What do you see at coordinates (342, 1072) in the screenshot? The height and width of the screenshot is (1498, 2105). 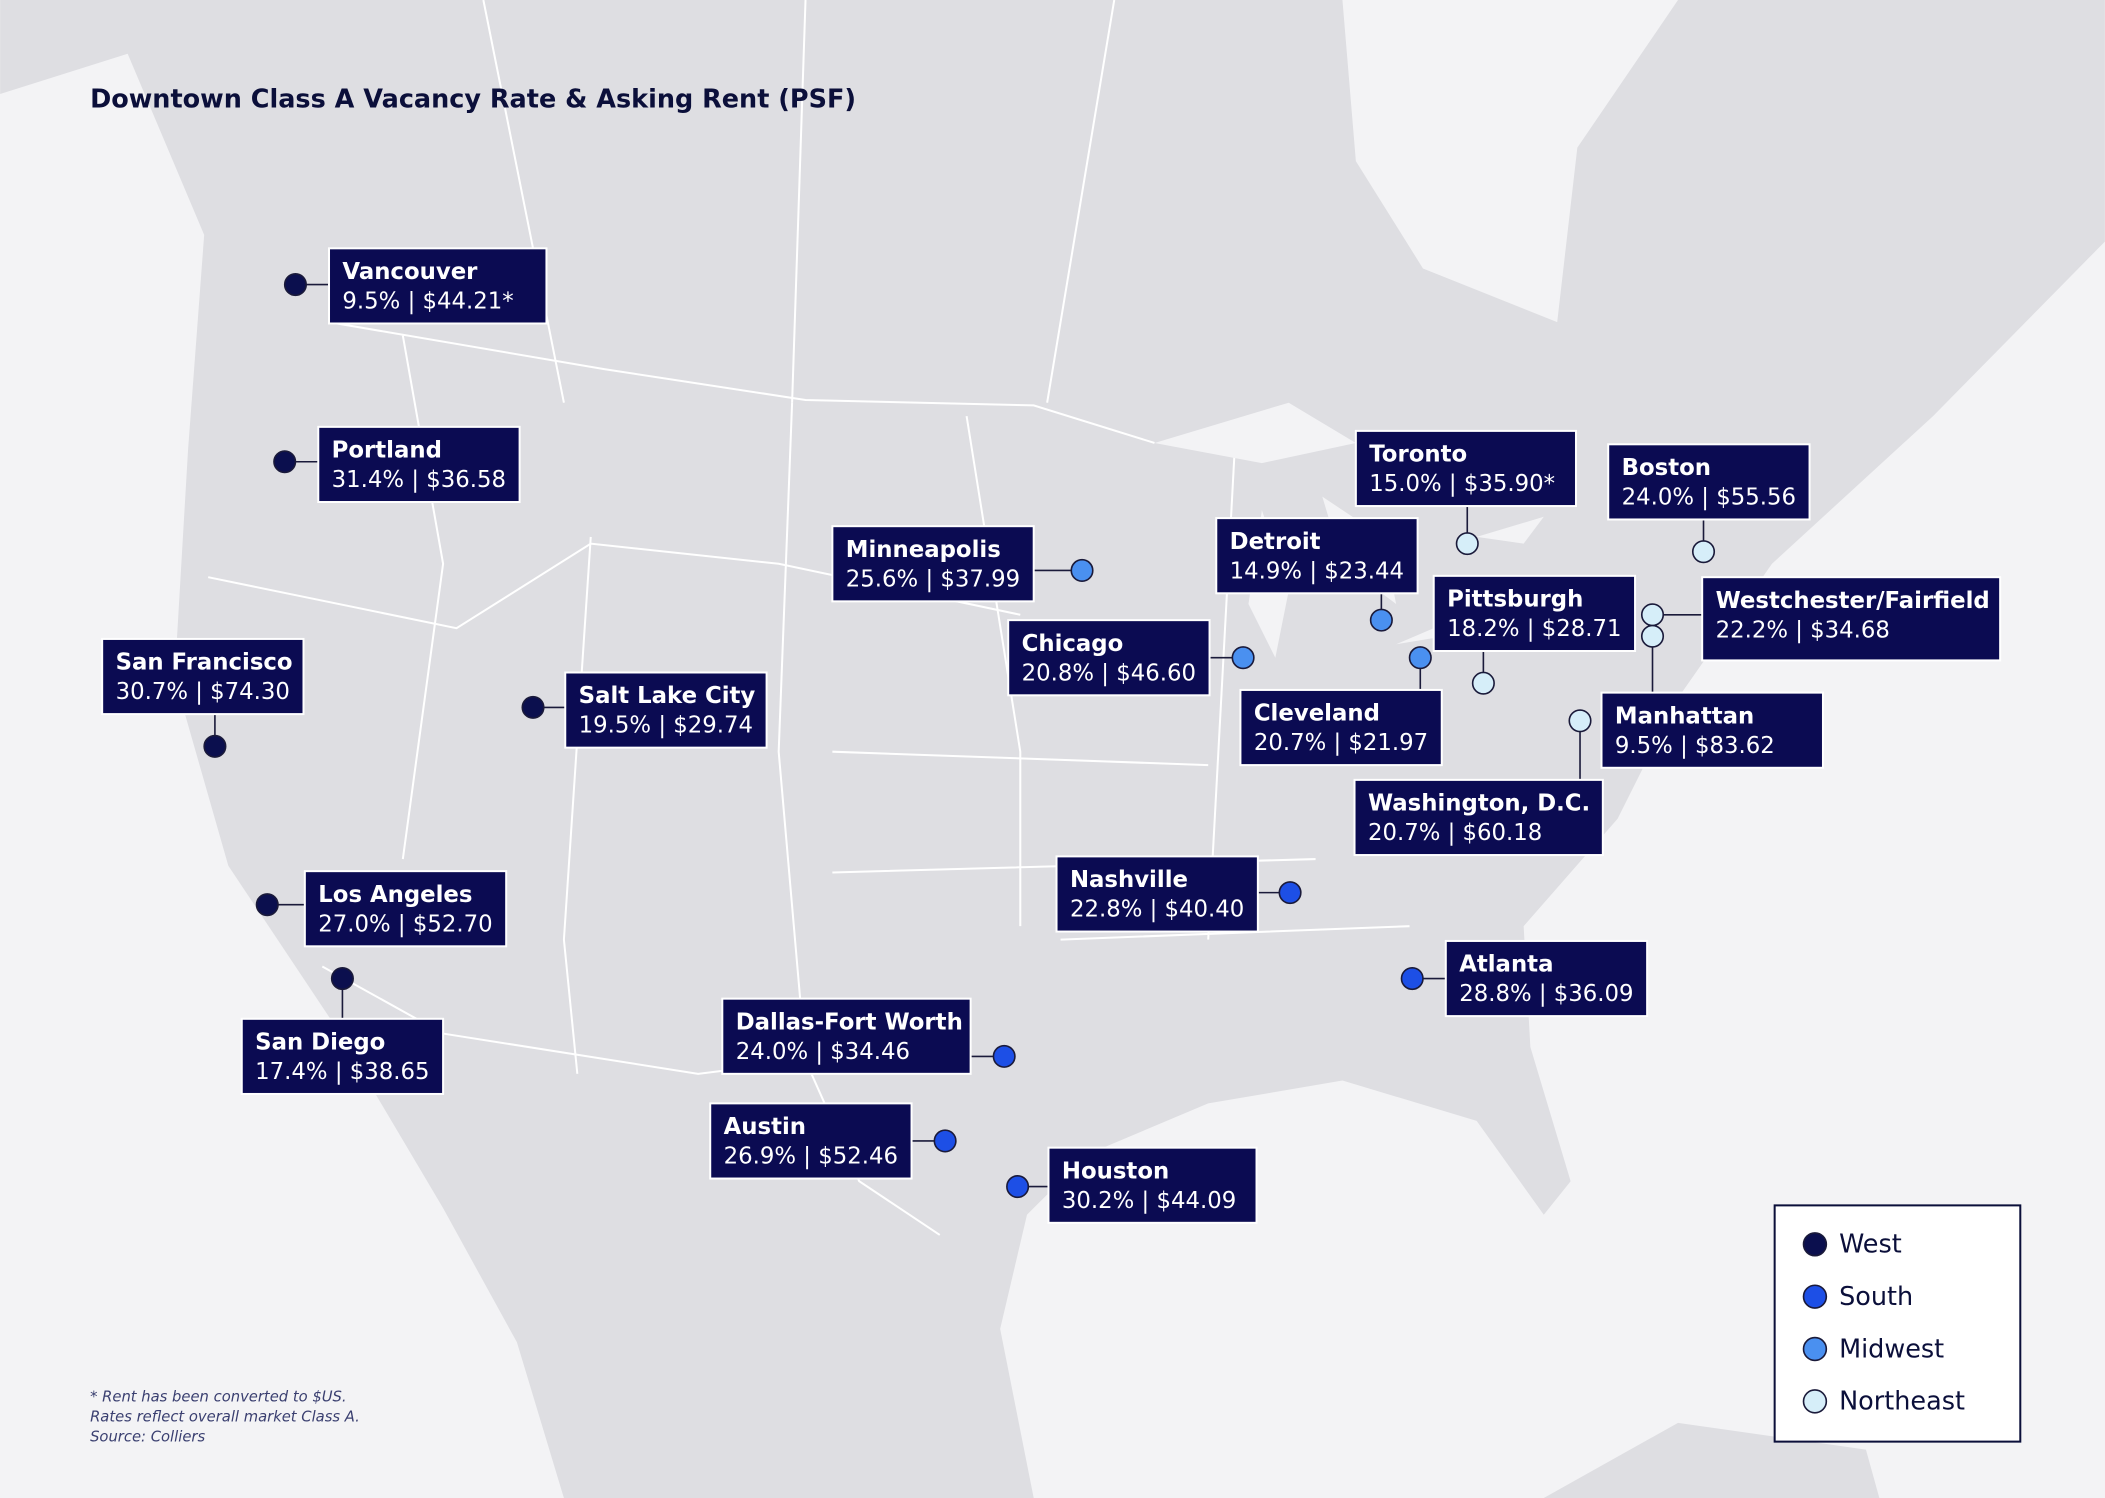 I see `city-stats: 17.4% | $38.65` at bounding box center [342, 1072].